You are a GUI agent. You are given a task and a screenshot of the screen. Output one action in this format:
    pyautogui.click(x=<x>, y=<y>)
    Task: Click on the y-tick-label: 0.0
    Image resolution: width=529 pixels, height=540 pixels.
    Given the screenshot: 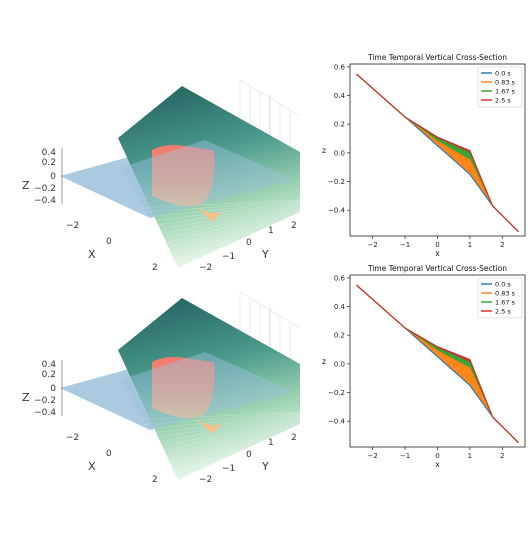 What is the action you would take?
    pyautogui.click(x=339, y=153)
    